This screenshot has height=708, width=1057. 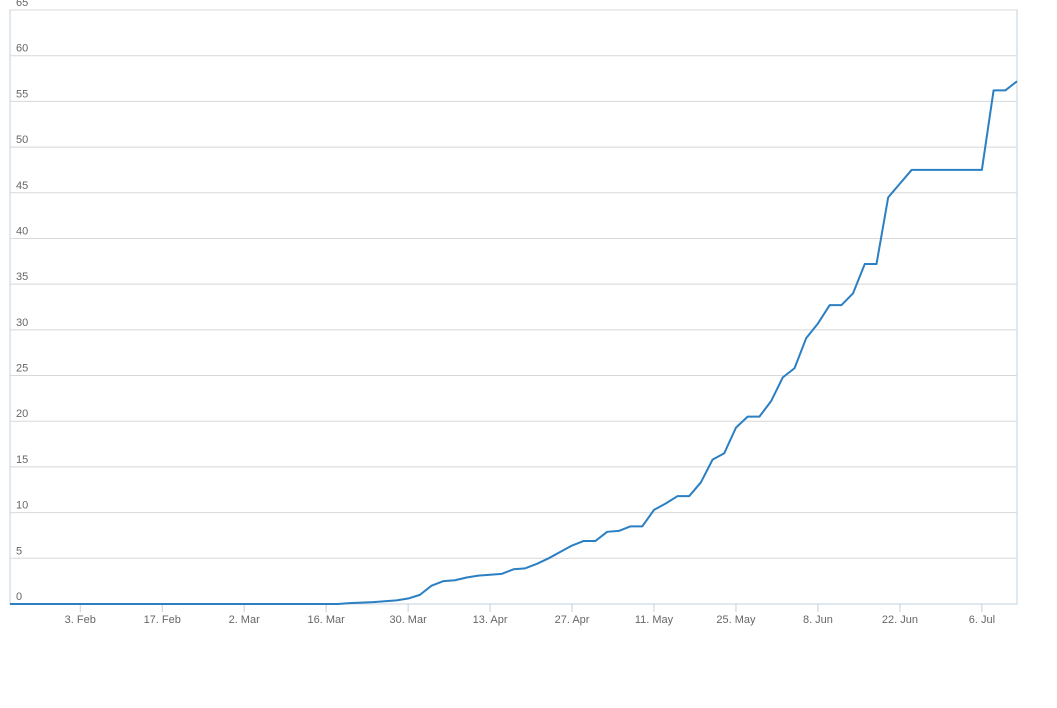 What do you see at coordinates (22, 94) in the screenshot?
I see `y-tick-label: 55` at bounding box center [22, 94].